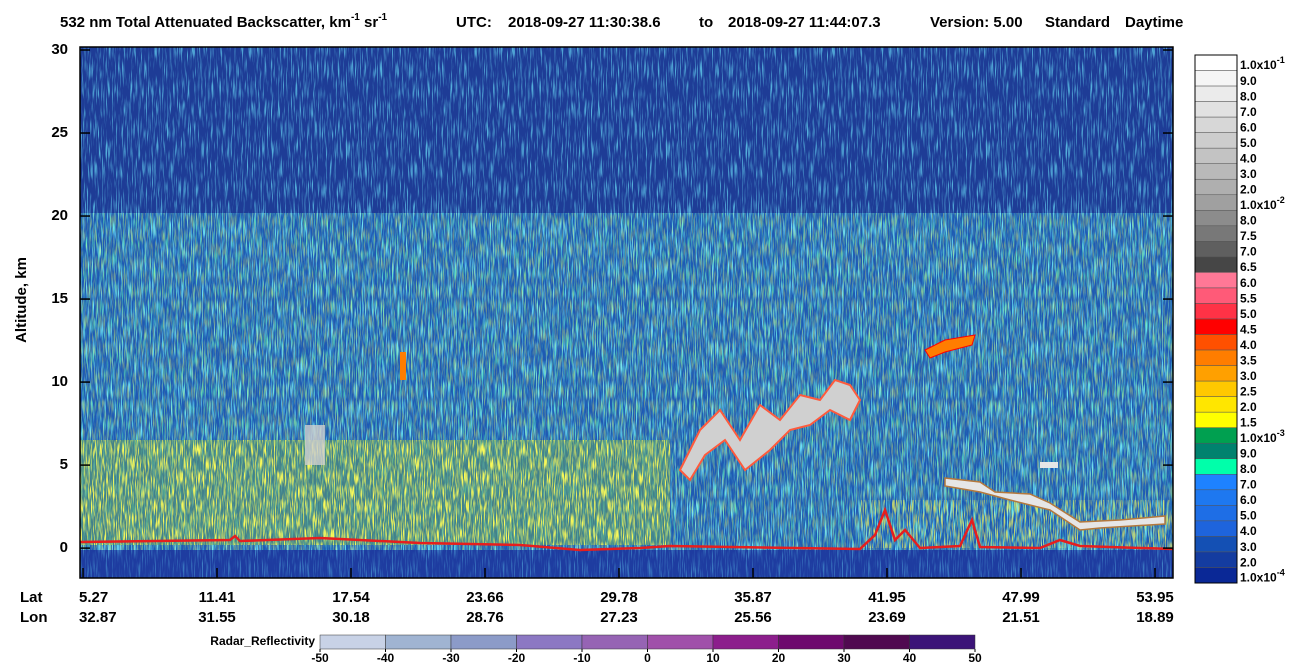  What do you see at coordinates (910, 658) in the screenshot?
I see `radar-tick-label: 40` at bounding box center [910, 658].